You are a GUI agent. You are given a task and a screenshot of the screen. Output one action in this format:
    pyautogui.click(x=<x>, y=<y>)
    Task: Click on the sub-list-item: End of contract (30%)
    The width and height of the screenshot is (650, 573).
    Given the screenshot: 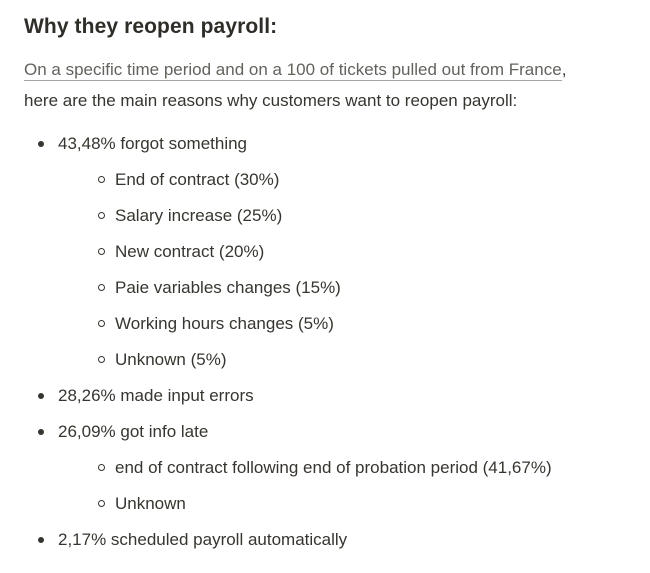 What is the action you would take?
    pyautogui.click(x=342, y=180)
    